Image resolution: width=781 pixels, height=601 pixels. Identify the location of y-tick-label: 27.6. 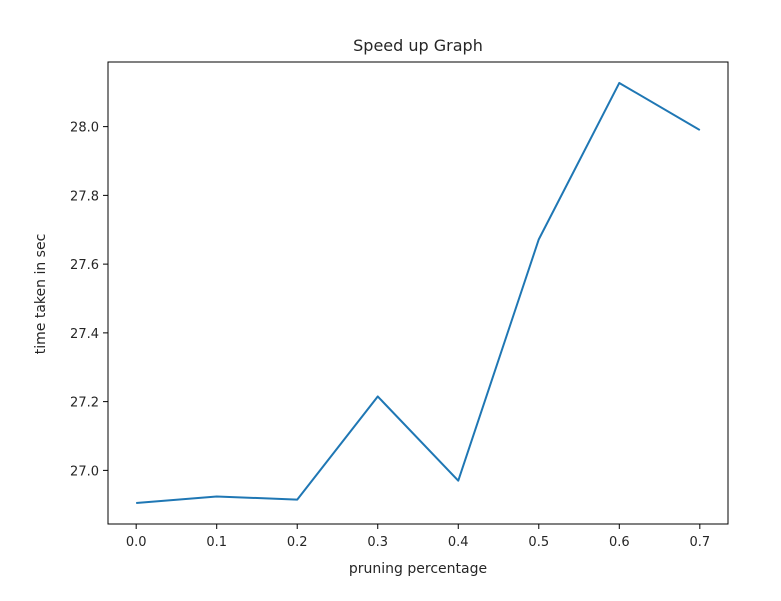
(84, 265).